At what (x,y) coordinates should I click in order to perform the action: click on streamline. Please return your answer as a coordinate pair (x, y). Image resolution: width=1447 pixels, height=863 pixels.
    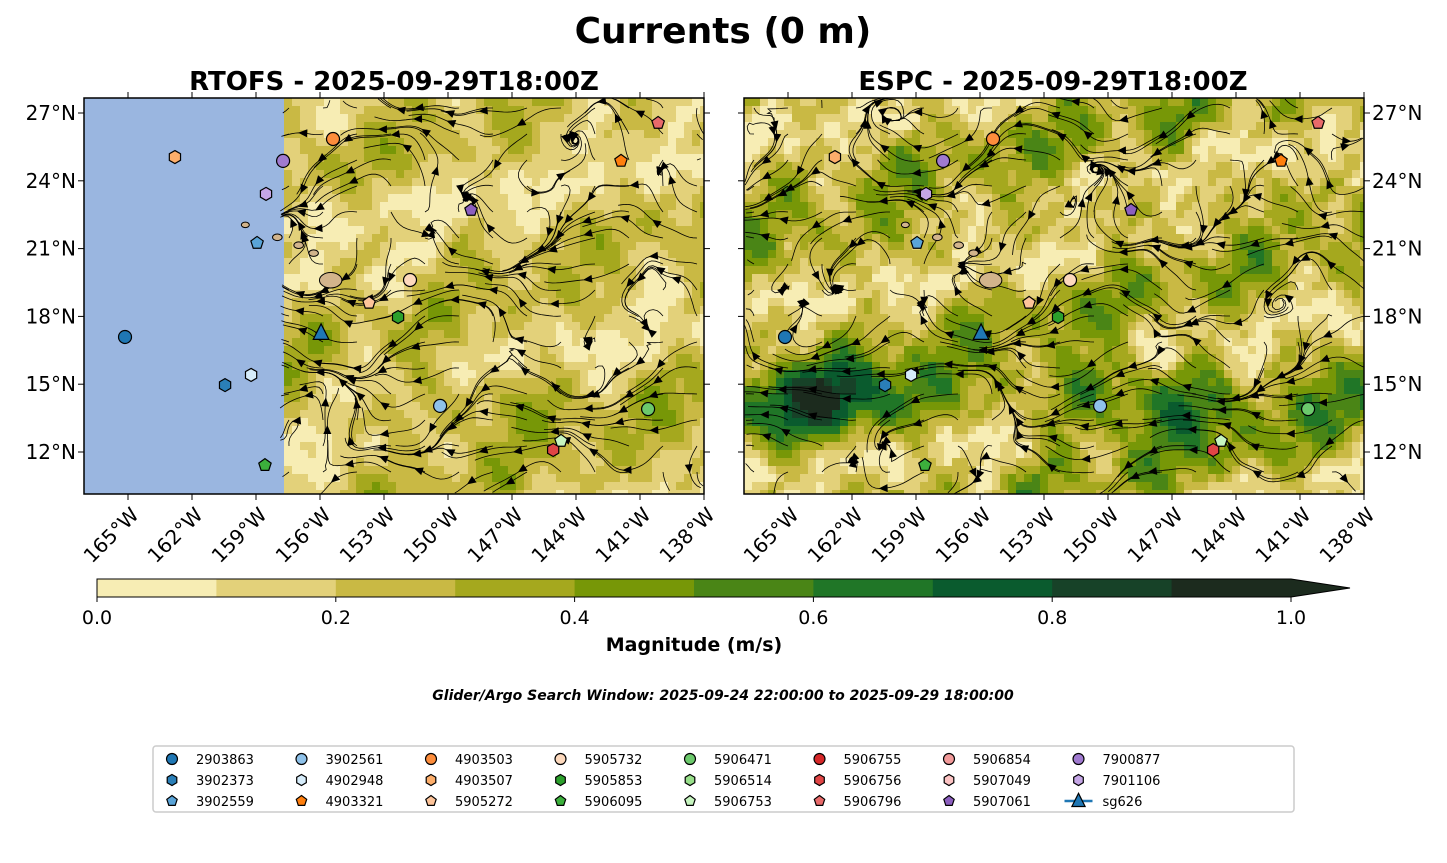
    Looking at the image, I should click on (285, 288).